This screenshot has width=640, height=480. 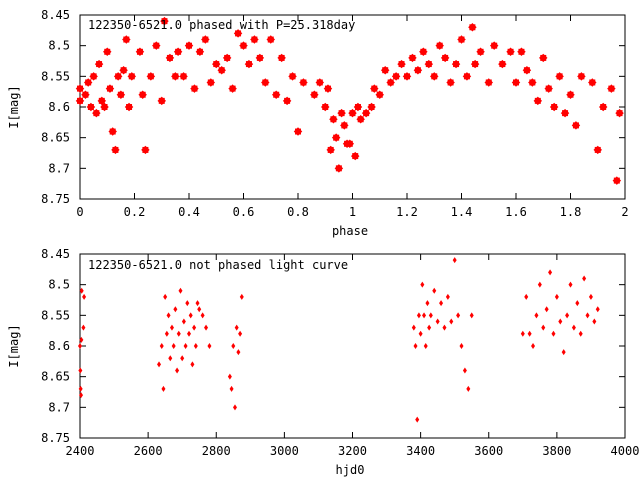 I want to click on phased-y-tick-label: 8.75, so click(x=55, y=199).